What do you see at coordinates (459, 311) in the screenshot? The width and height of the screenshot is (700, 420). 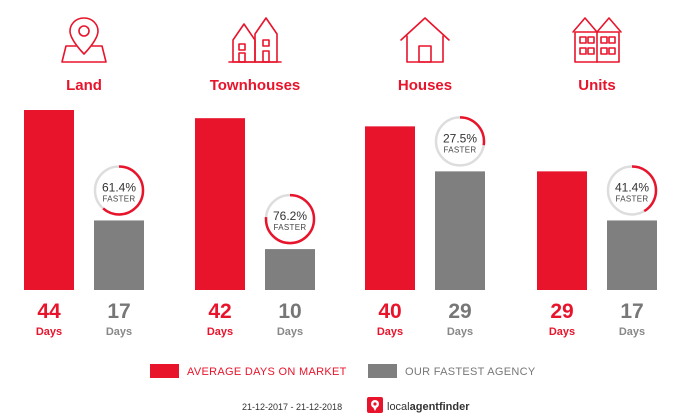 I see `value-label-agency-houses: 29` at bounding box center [459, 311].